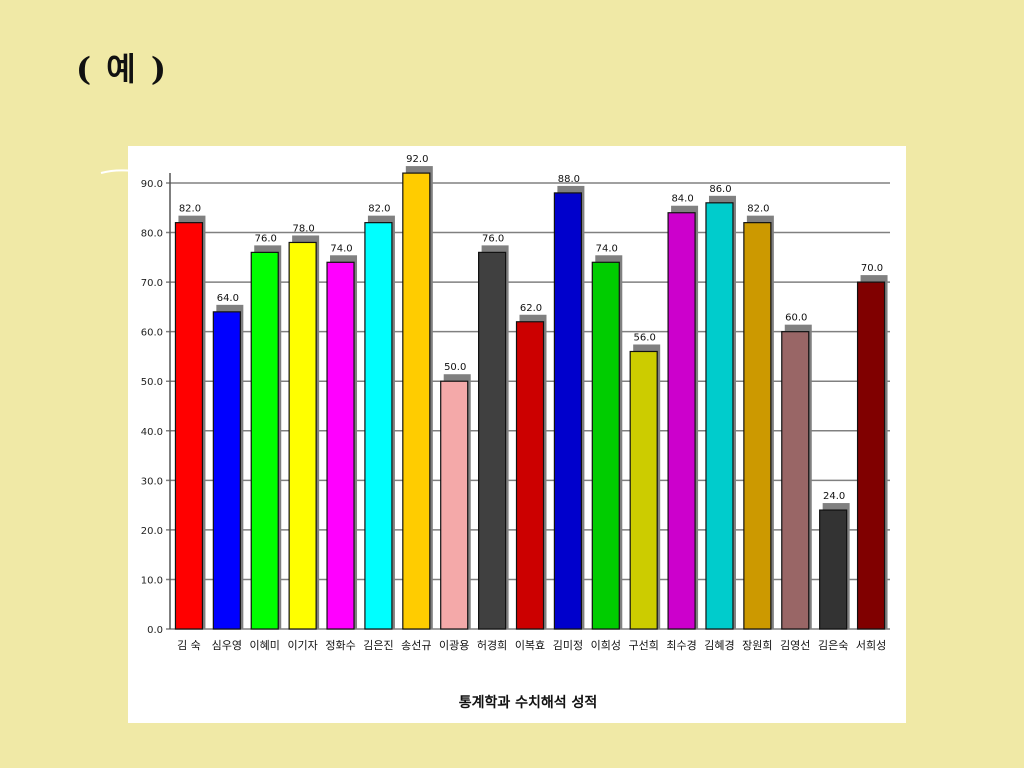 The height and width of the screenshot is (768, 1024). What do you see at coordinates (871, 645) in the screenshot?
I see `x-tick-label: 서희성` at bounding box center [871, 645].